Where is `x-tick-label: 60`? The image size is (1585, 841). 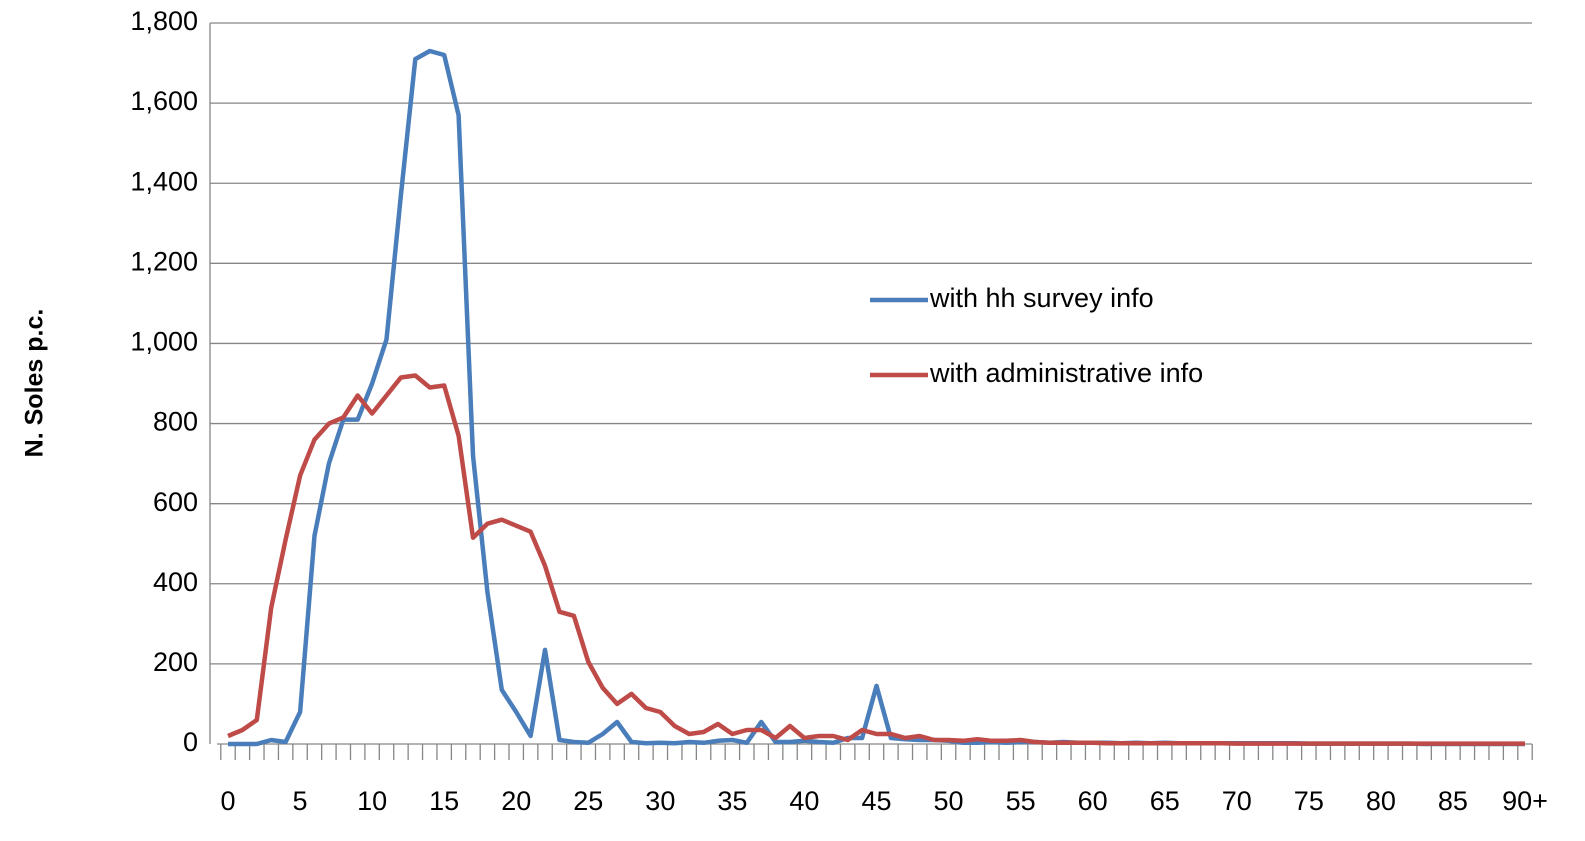
x-tick-label: 60 is located at coordinates (1093, 801).